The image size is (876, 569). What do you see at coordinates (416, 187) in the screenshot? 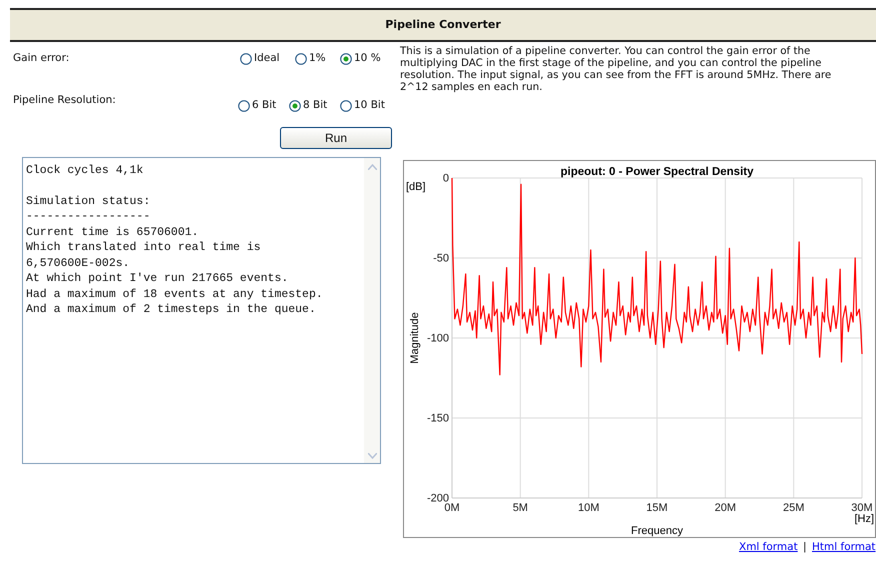
I see `text: [dB]` at bounding box center [416, 187].